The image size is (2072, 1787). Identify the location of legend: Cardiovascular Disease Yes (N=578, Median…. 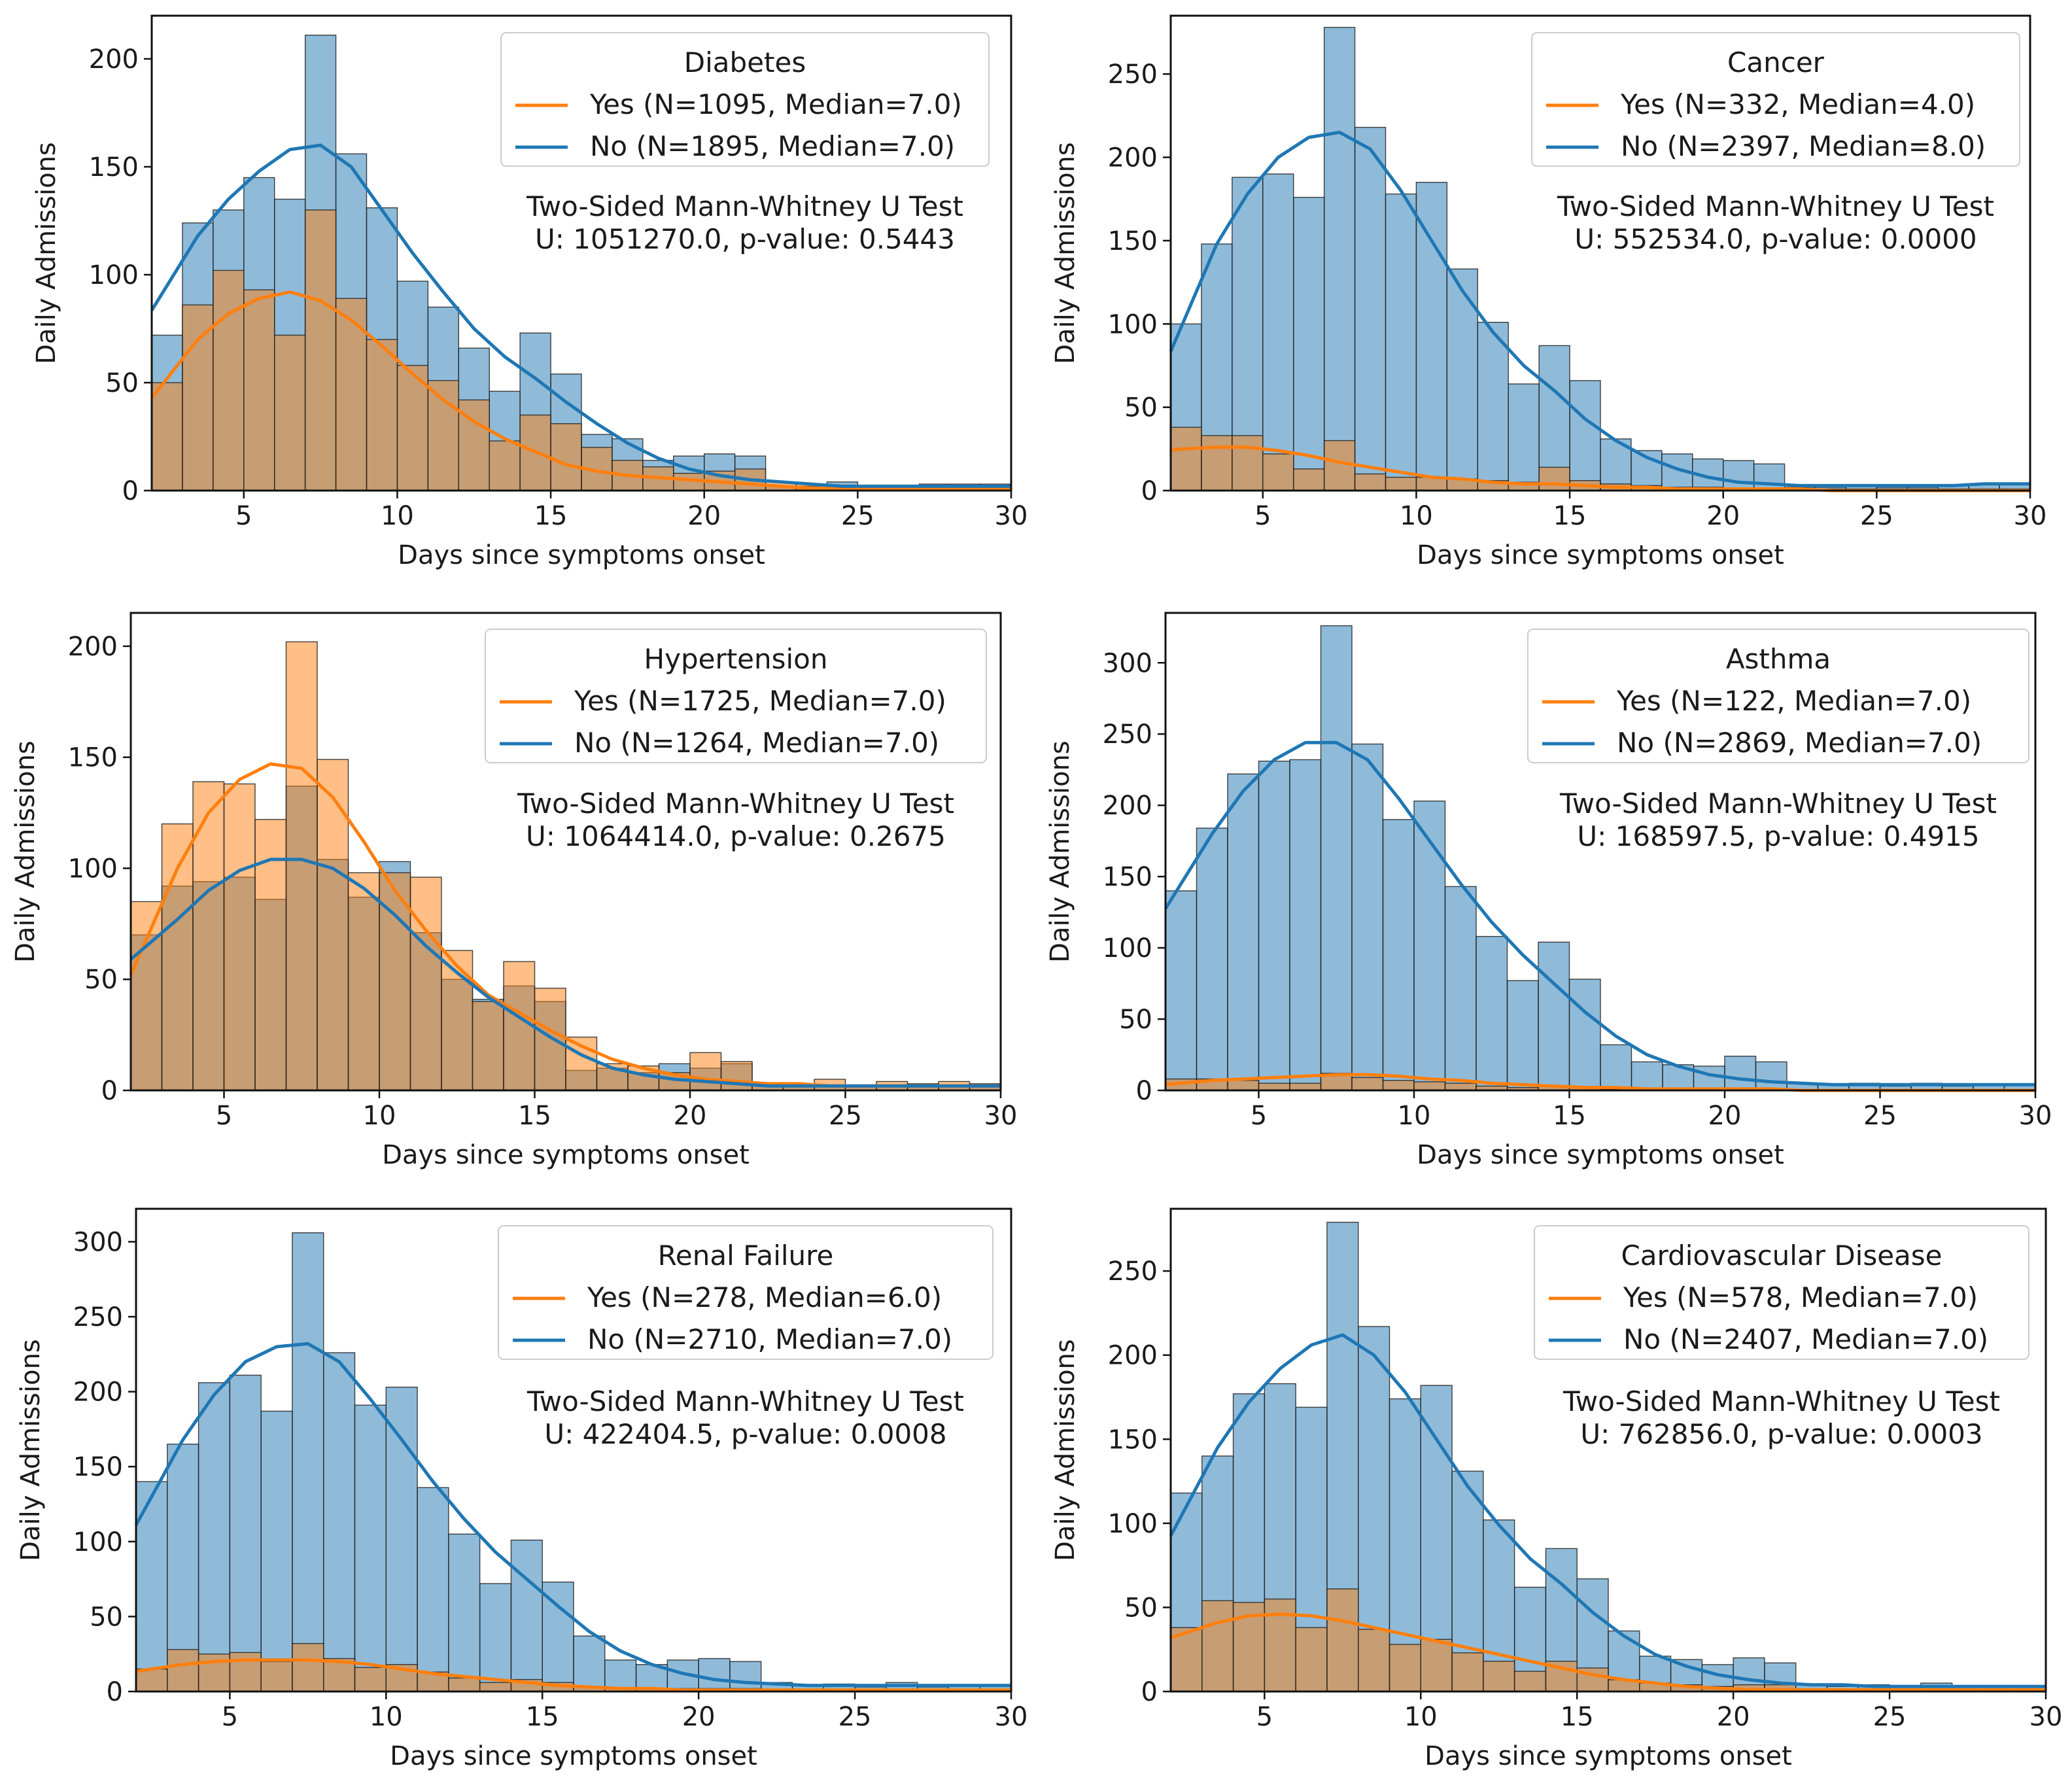
(1782, 1292).